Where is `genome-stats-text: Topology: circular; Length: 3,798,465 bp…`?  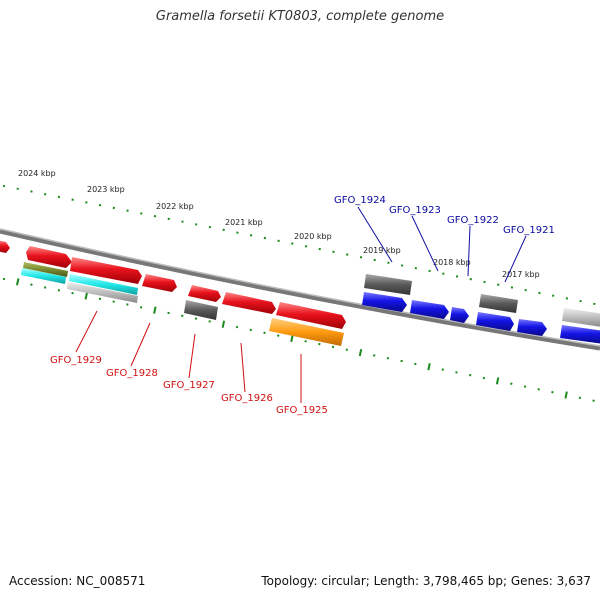 genome-stats-text: Topology: circular; Length: 3,798,465 bp… is located at coordinates (426, 581).